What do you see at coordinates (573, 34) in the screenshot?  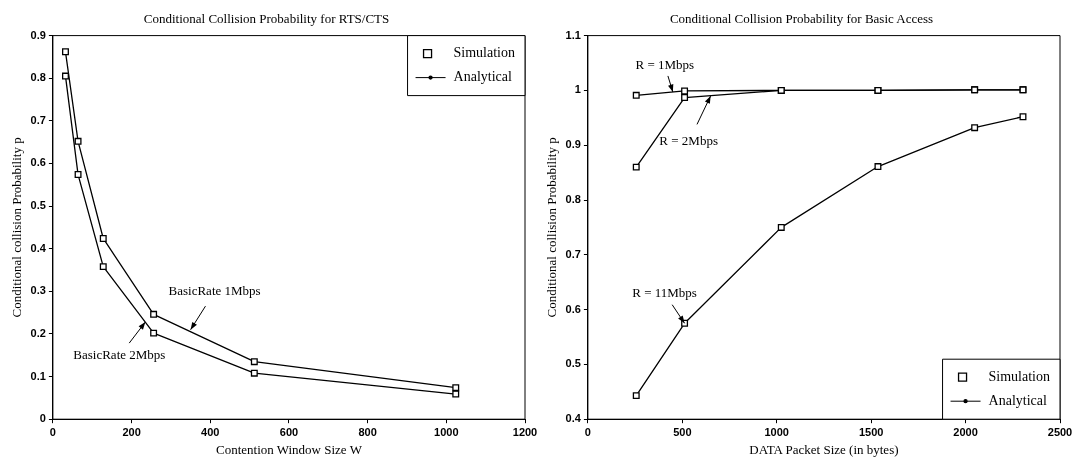 I see `y-tick-label: 1.1` at bounding box center [573, 34].